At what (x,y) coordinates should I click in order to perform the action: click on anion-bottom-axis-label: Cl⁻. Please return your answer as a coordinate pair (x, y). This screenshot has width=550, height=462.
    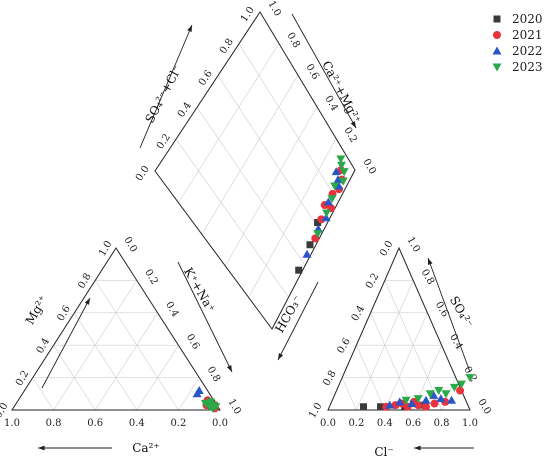
    Looking at the image, I should click on (383, 452).